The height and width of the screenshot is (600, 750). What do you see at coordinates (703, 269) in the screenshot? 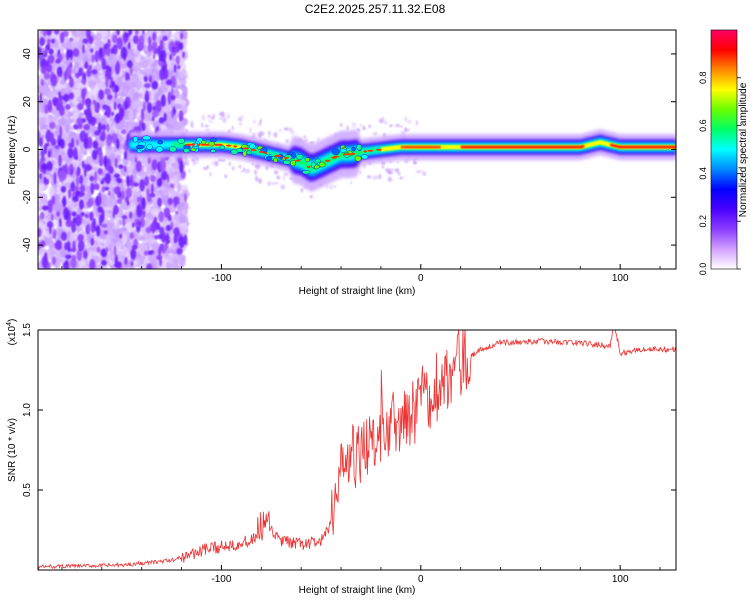
I see `colorbar-tick-label: 0.0` at bounding box center [703, 269].